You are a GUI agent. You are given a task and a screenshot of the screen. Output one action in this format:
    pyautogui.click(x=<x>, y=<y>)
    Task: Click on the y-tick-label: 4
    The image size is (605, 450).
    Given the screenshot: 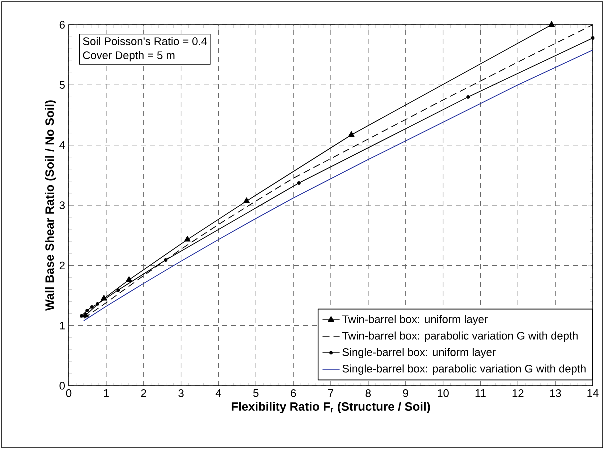 What is the action you would take?
    pyautogui.click(x=63, y=146)
    